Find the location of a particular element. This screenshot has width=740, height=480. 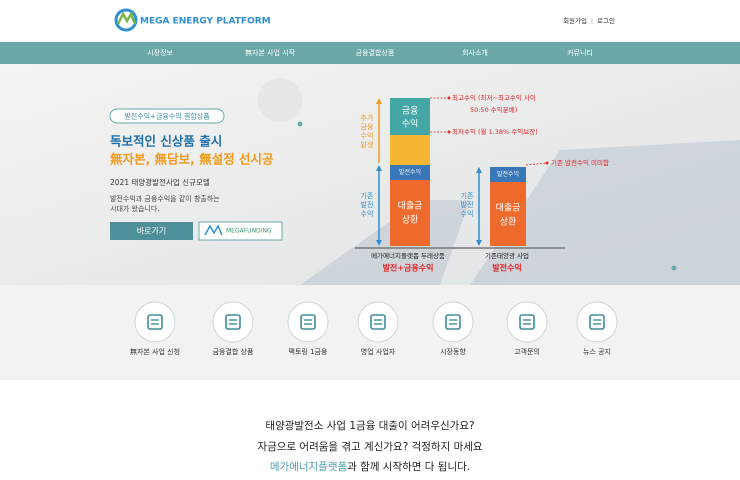

caption: 메가에너지플랫폼 두레상품 is located at coordinates (408, 255).